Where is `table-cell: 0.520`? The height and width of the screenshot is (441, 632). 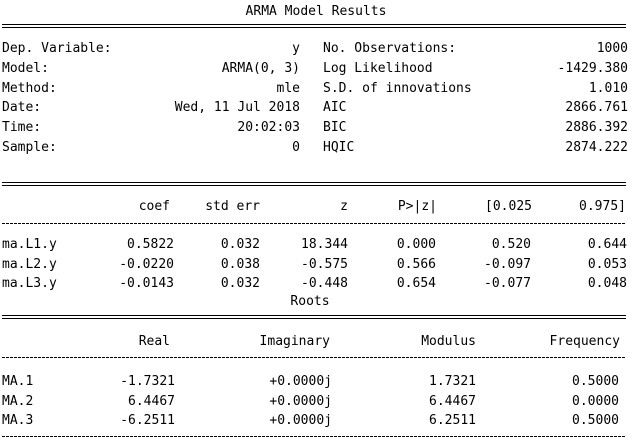
table-cell: 0.520 is located at coordinates (511, 244).